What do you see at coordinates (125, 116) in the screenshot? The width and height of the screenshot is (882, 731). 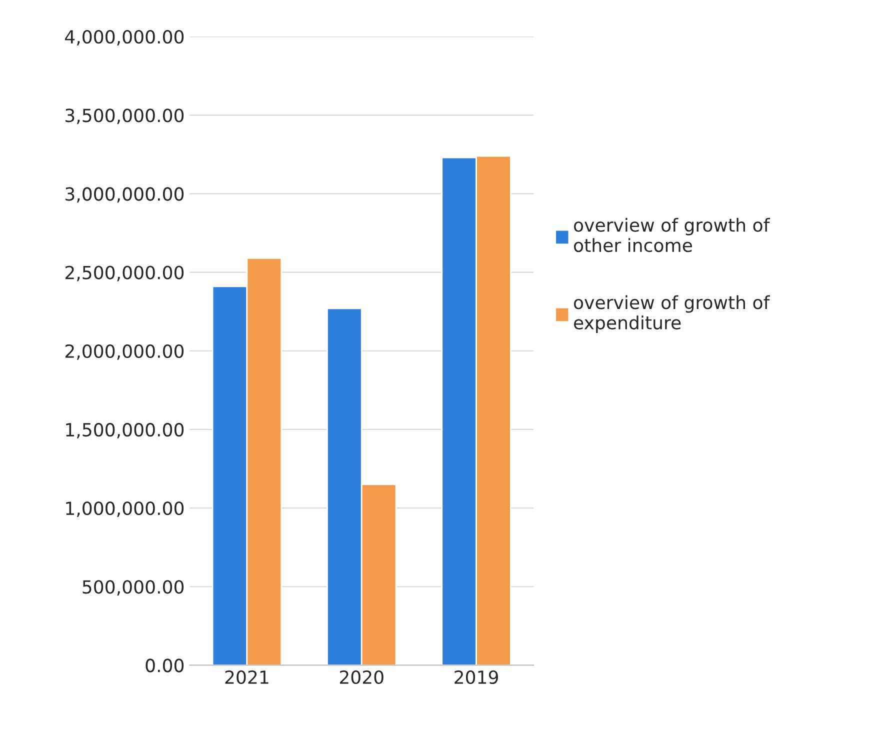 I see `y-tick-label: 3,500,000.00` at bounding box center [125, 116].